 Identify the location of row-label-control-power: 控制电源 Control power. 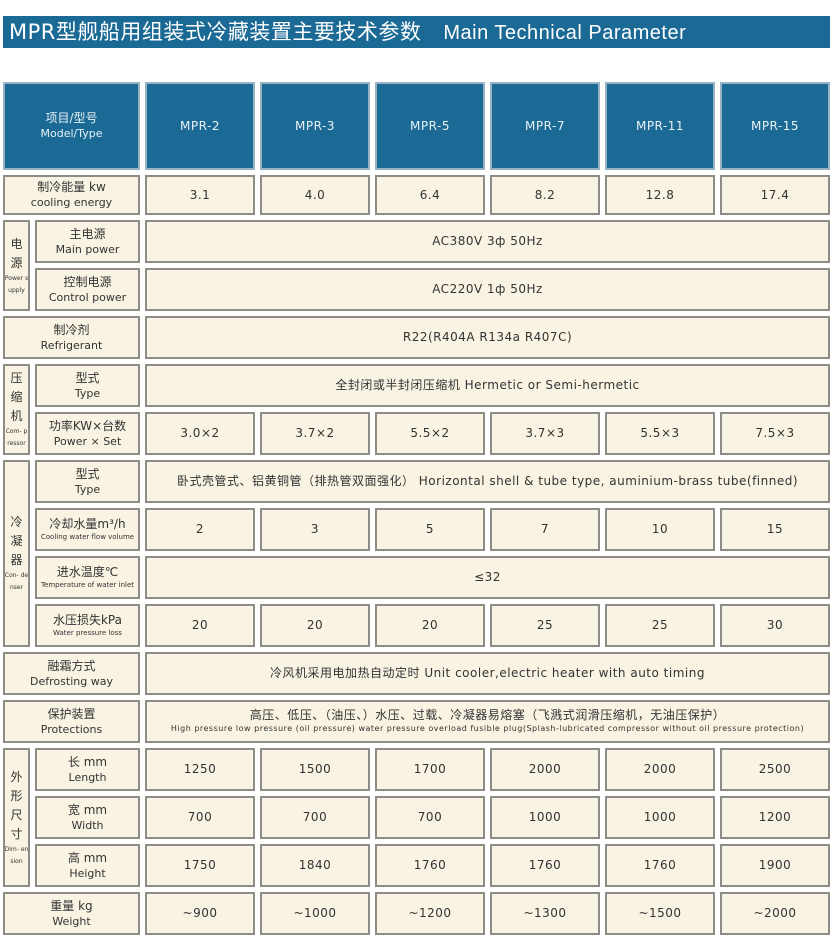
(87, 289).